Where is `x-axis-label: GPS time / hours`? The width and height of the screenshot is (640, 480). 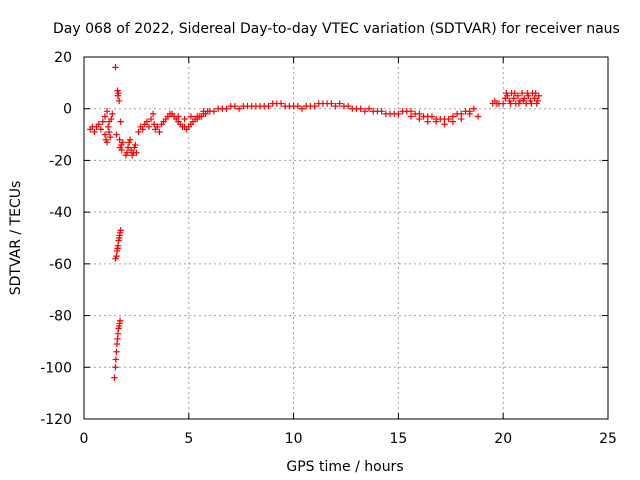 x-axis-label: GPS time / hours is located at coordinates (344, 467).